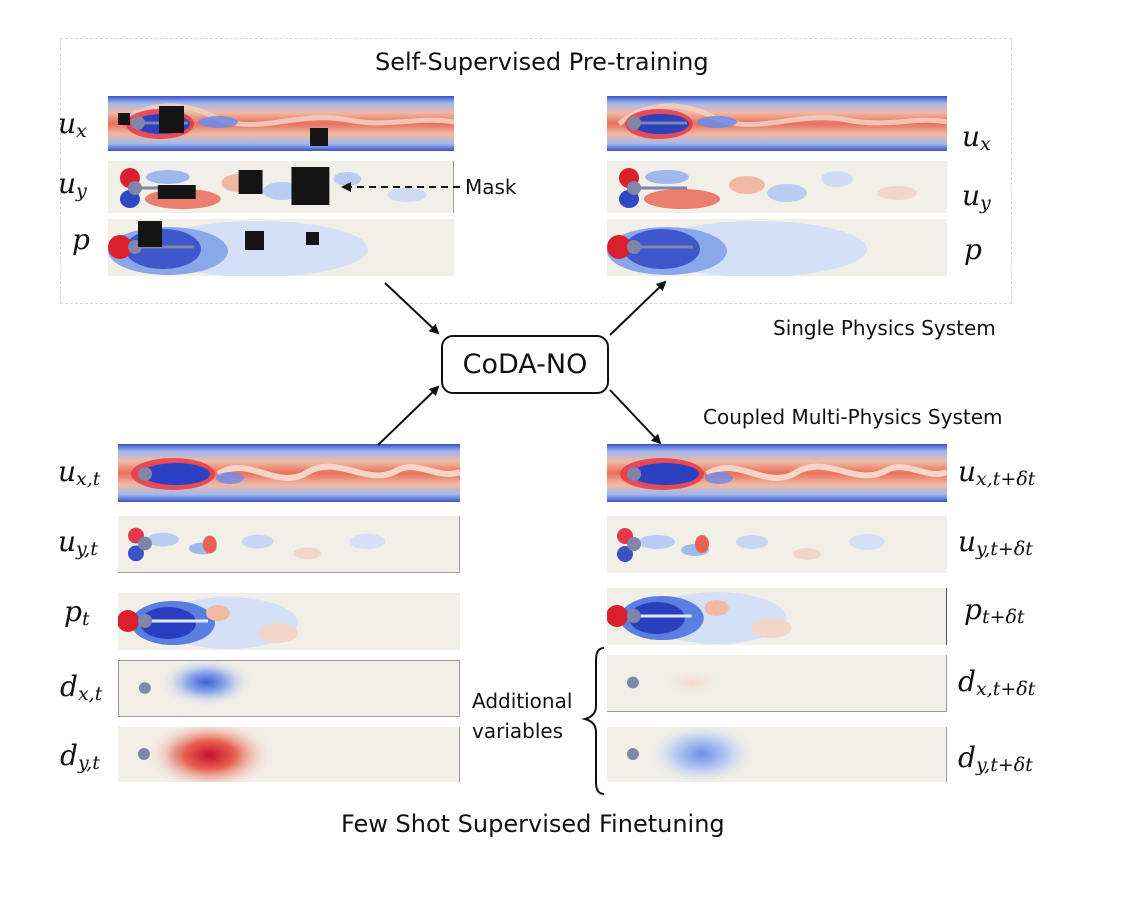  Describe the element at coordinates (281, 123) in the screenshot. I see `field-panel-ux-masked` at that location.